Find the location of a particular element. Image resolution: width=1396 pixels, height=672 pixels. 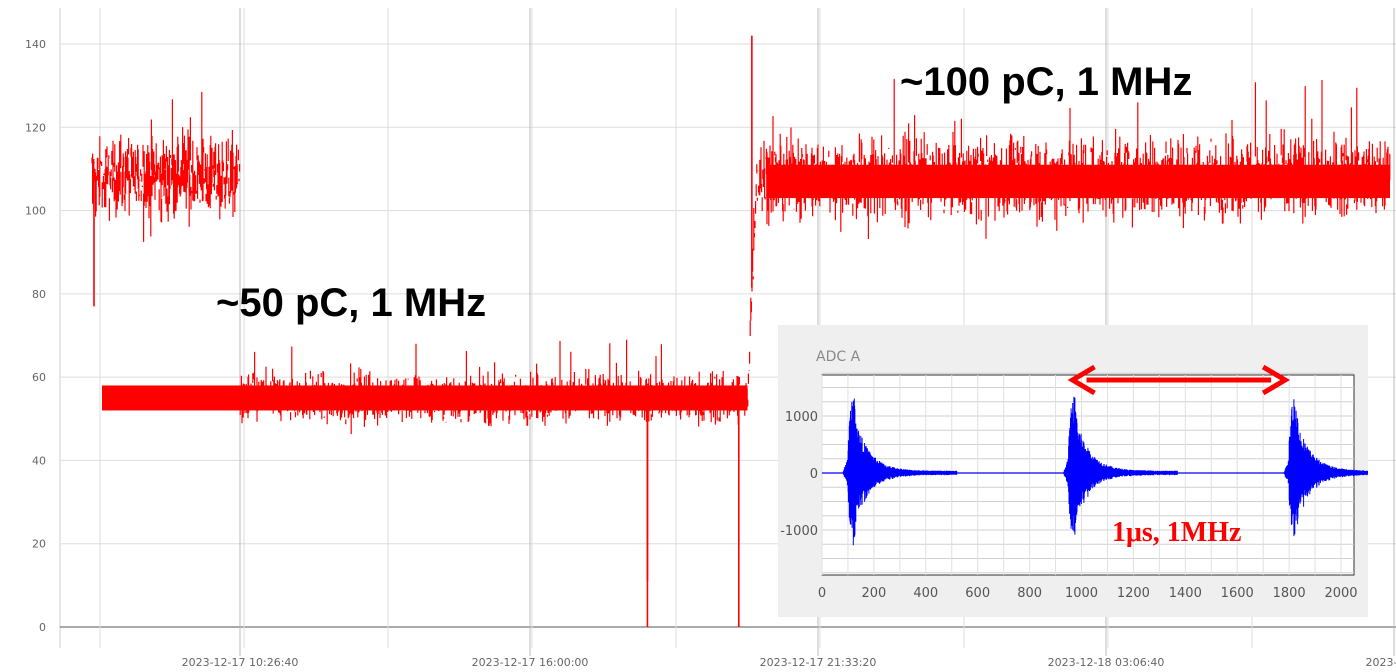

series-core-high is located at coordinates (1078, 181).